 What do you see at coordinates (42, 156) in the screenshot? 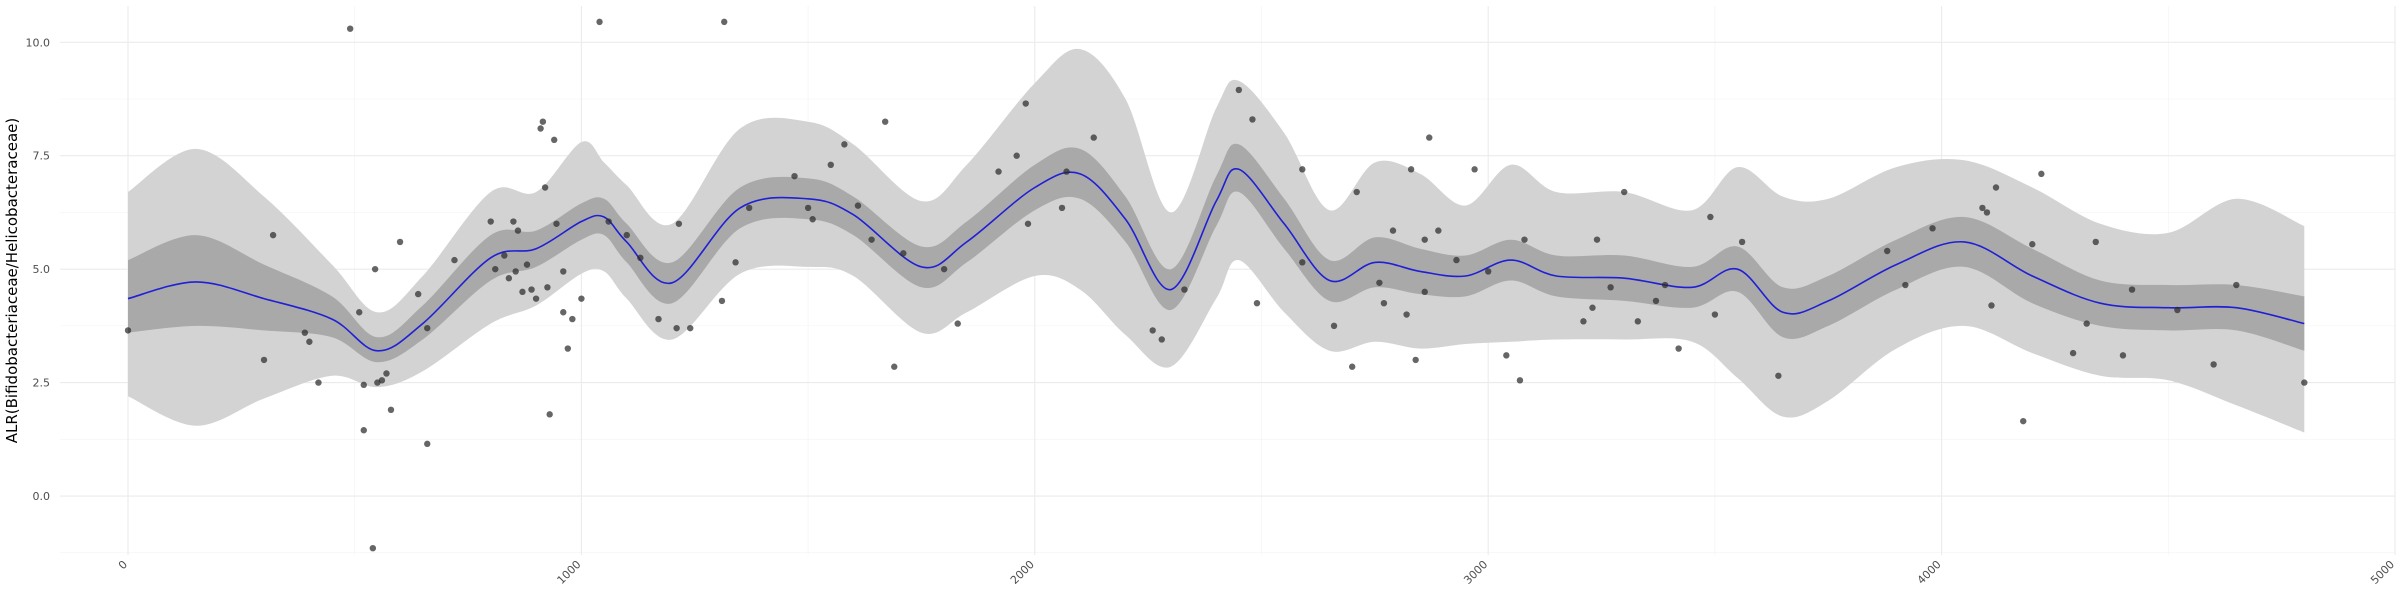
I see `y-tick-label: 7.5` at bounding box center [42, 156].